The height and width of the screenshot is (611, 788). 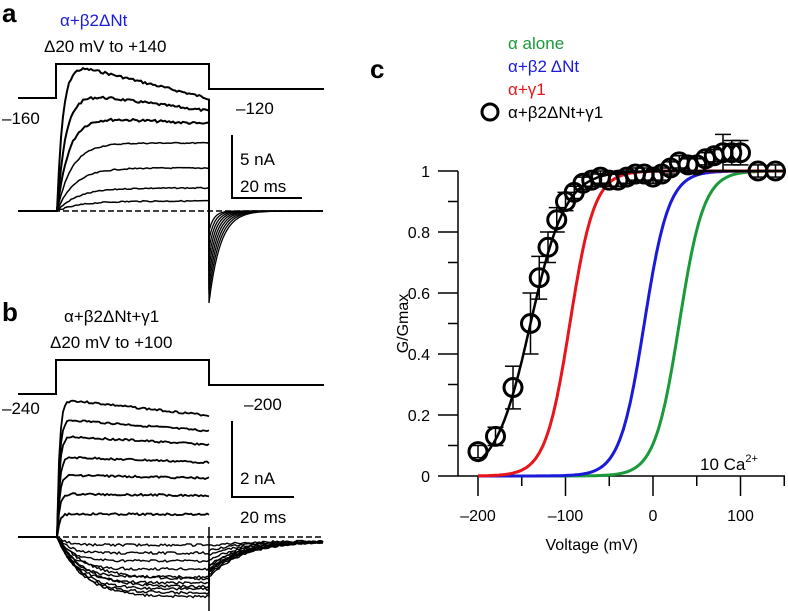 I want to click on panel-a-scale-bar, so click(x=266, y=167).